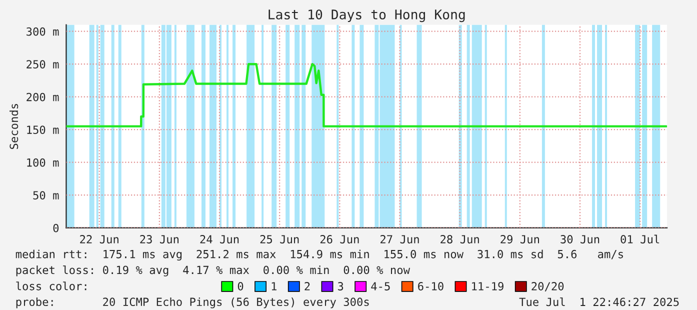  Describe the element at coordinates (219, 239) in the screenshot. I see `x-tick-label: 24 Jun` at that location.